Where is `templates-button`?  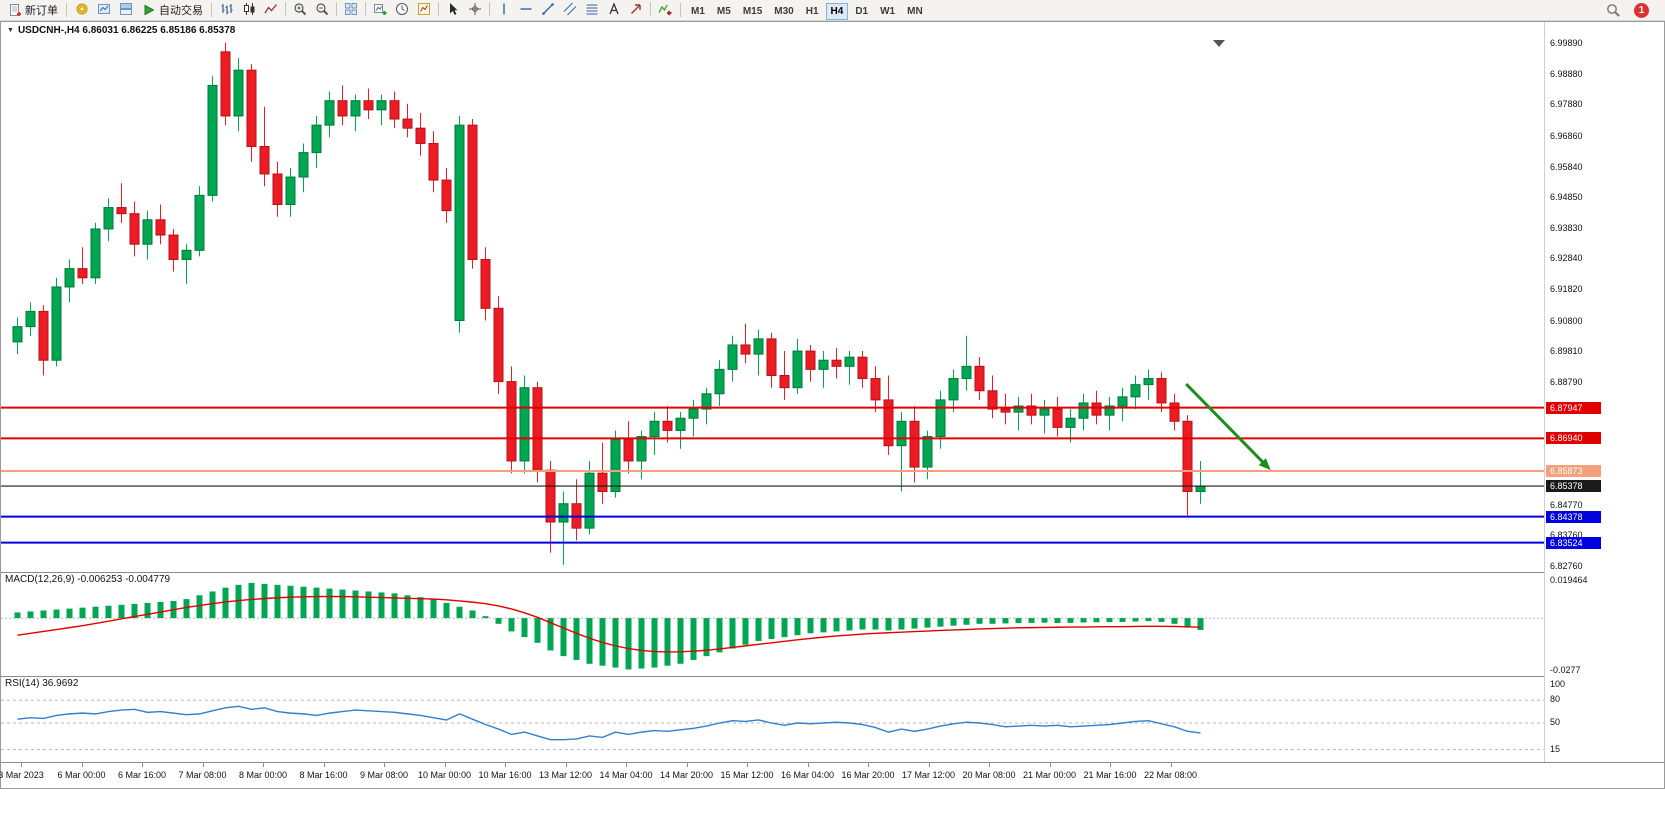
templates-button is located at coordinates (424, 9).